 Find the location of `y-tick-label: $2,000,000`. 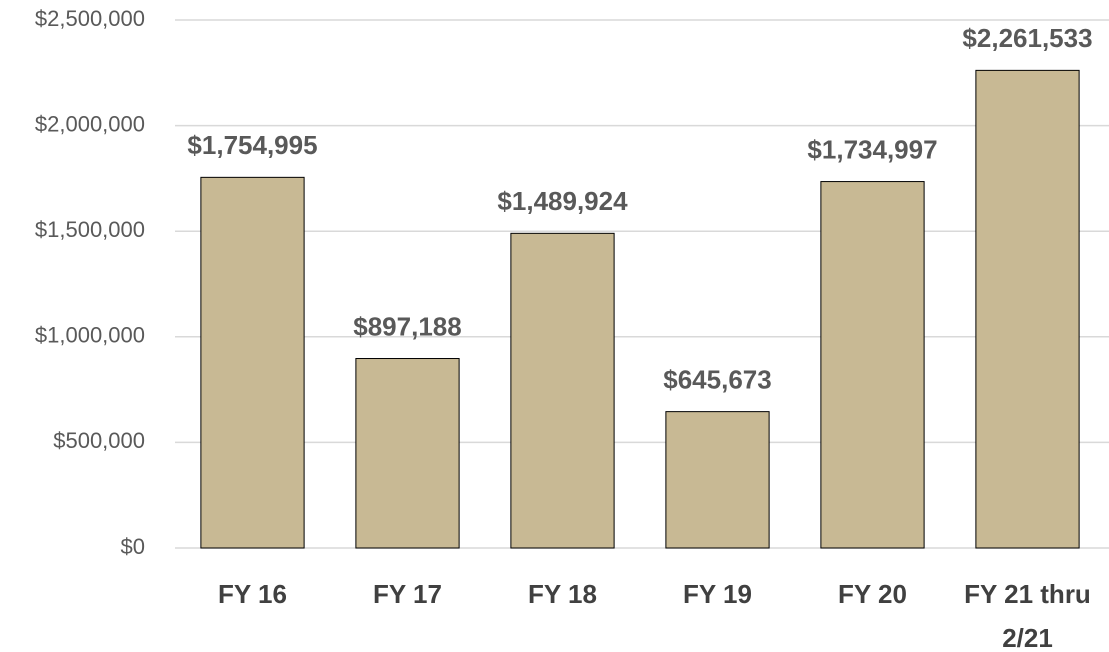

y-tick-label: $2,000,000 is located at coordinates (90, 123).